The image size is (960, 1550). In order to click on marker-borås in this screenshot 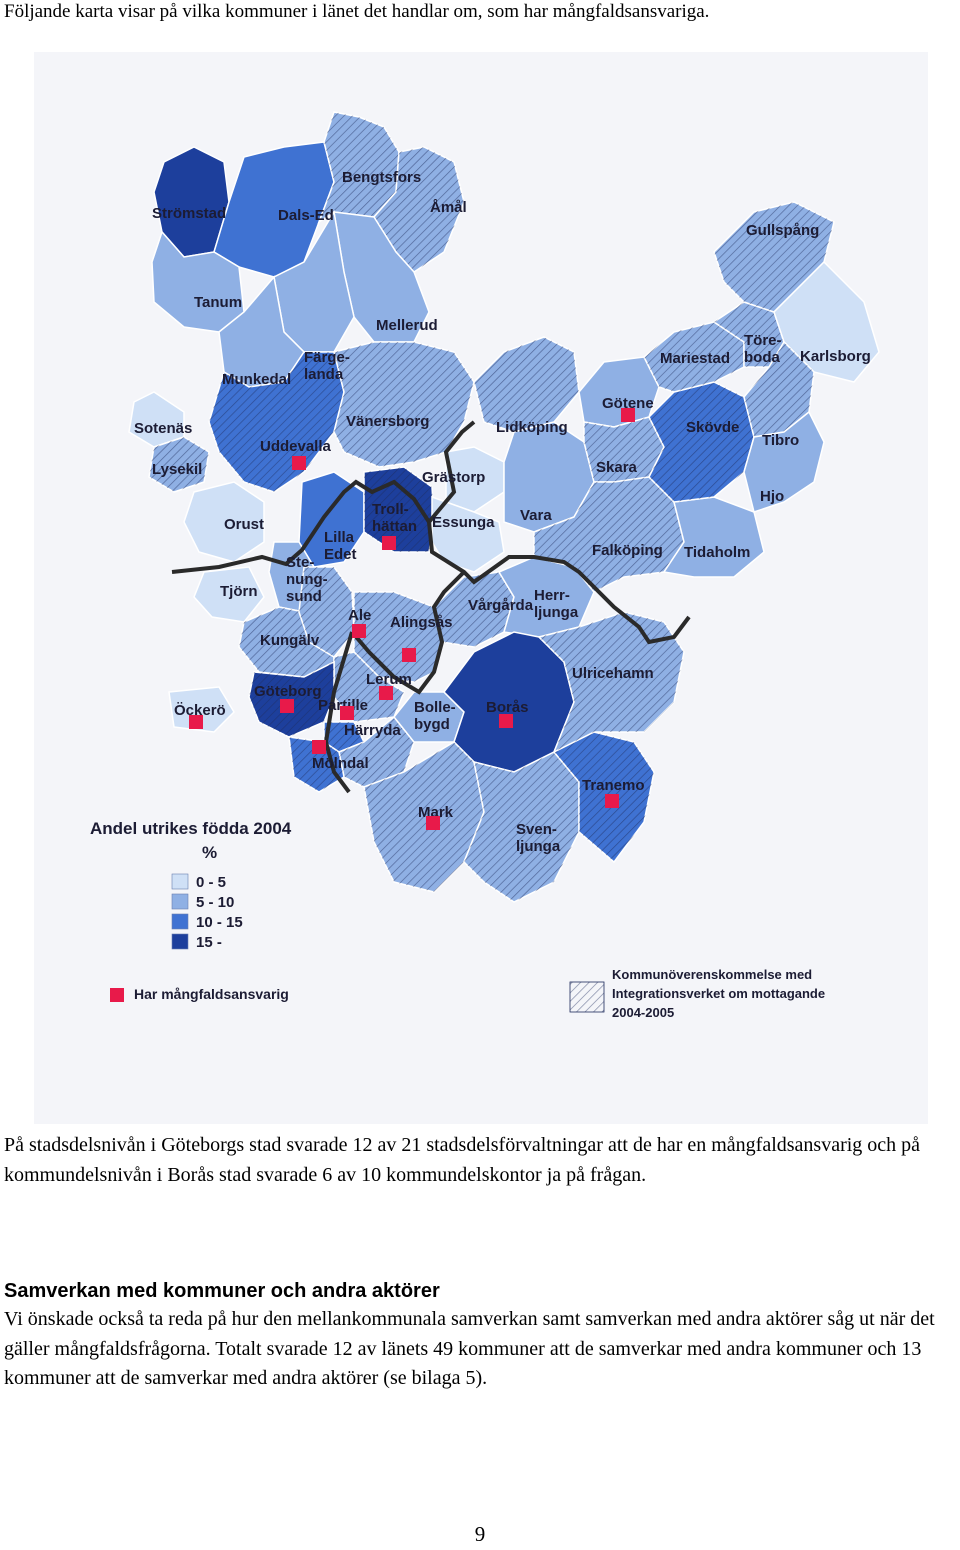, I will do `click(506, 721)`.